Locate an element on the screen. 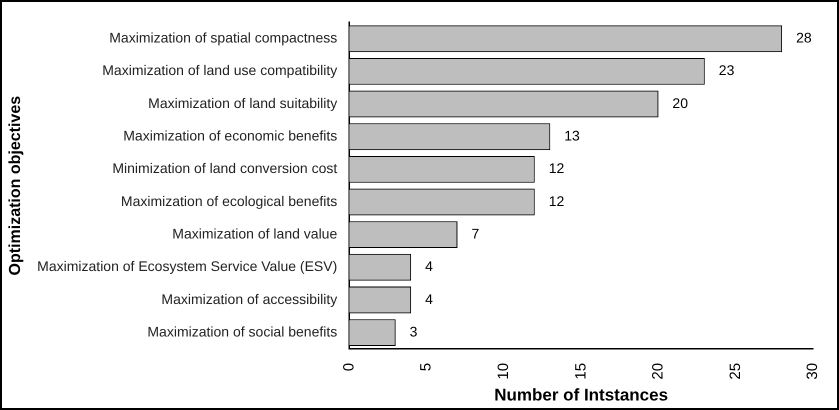 The height and width of the screenshot is (410, 839). x-tick-label: 10 is located at coordinates (503, 371).